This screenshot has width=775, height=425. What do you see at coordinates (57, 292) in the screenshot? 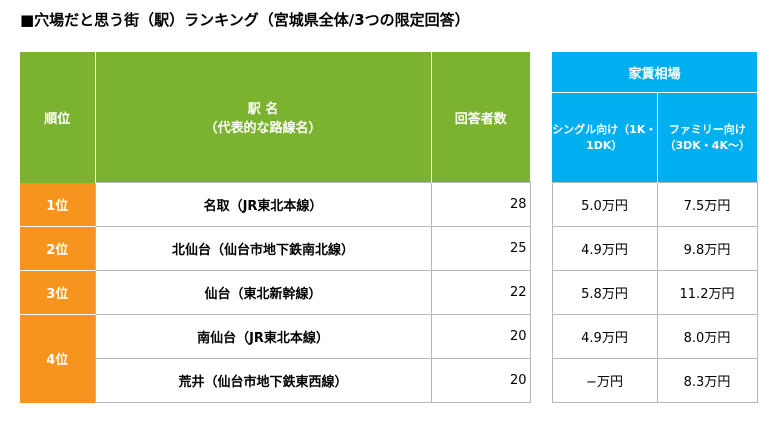
I see `rank-cell: 3位` at bounding box center [57, 292].